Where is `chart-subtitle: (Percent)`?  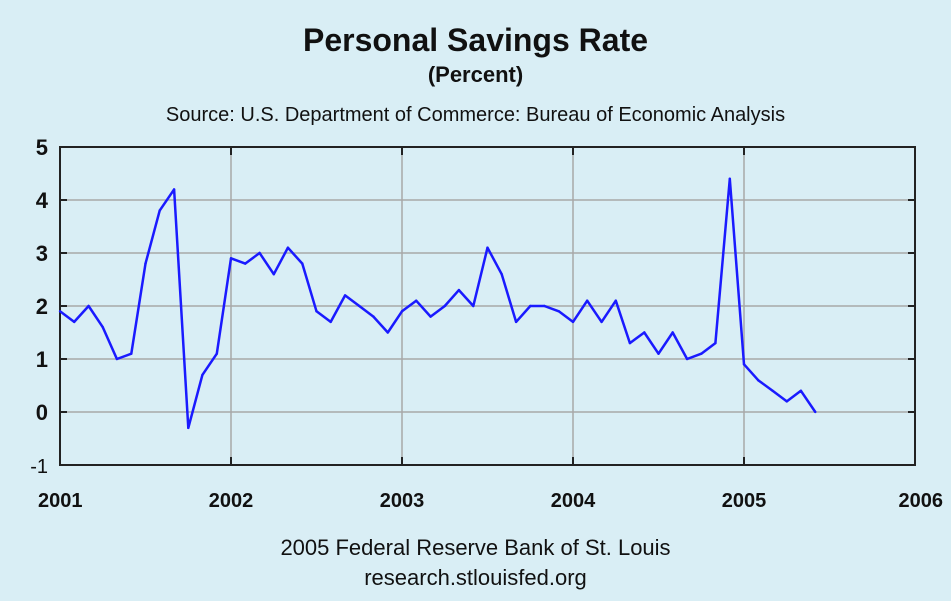 chart-subtitle: (Percent) is located at coordinates (475, 74).